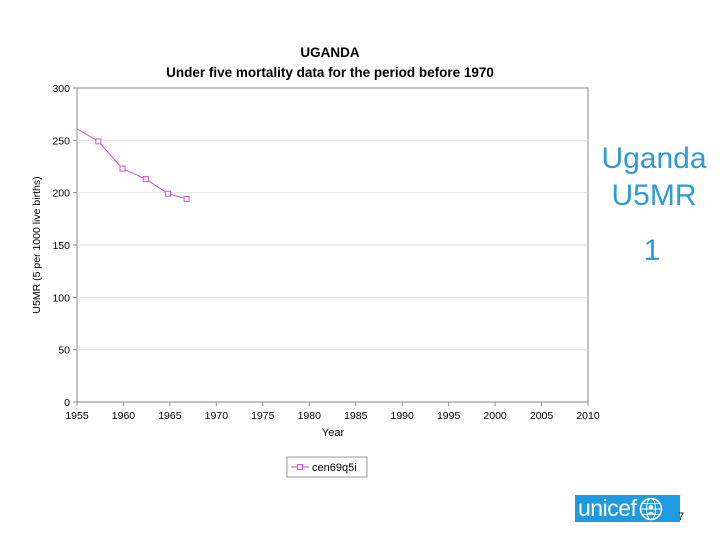 Image resolution: width=720 pixels, height=540 pixels. Describe the element at coordinates (61, 141) in the screenshot. I see `y-tick-label: 250` at that location.